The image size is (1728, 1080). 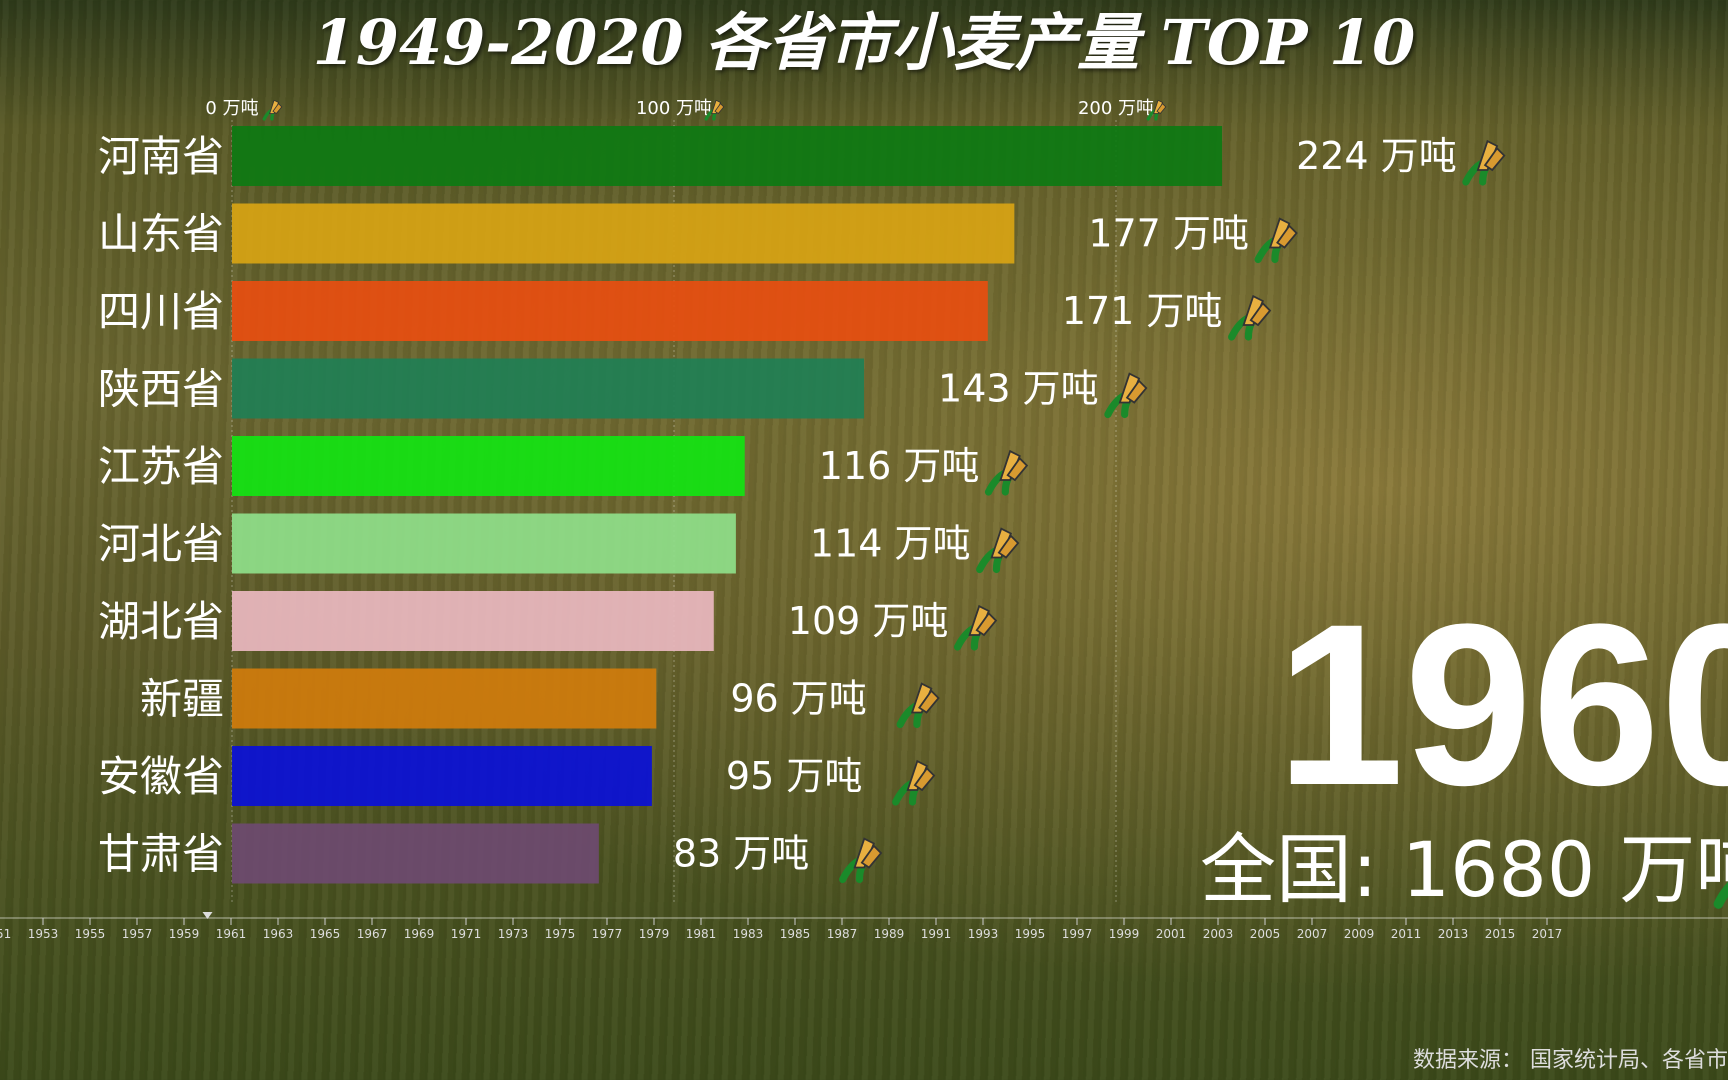 I want to click on category-label: 湖北省, so click(x=161, y=621).